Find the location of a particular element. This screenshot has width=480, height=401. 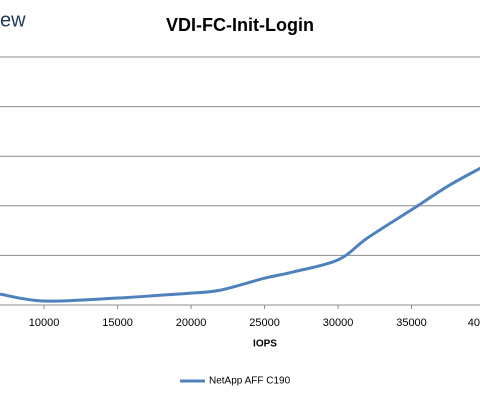

x-tick-label: 25000 is located at coordinates (264, 323).